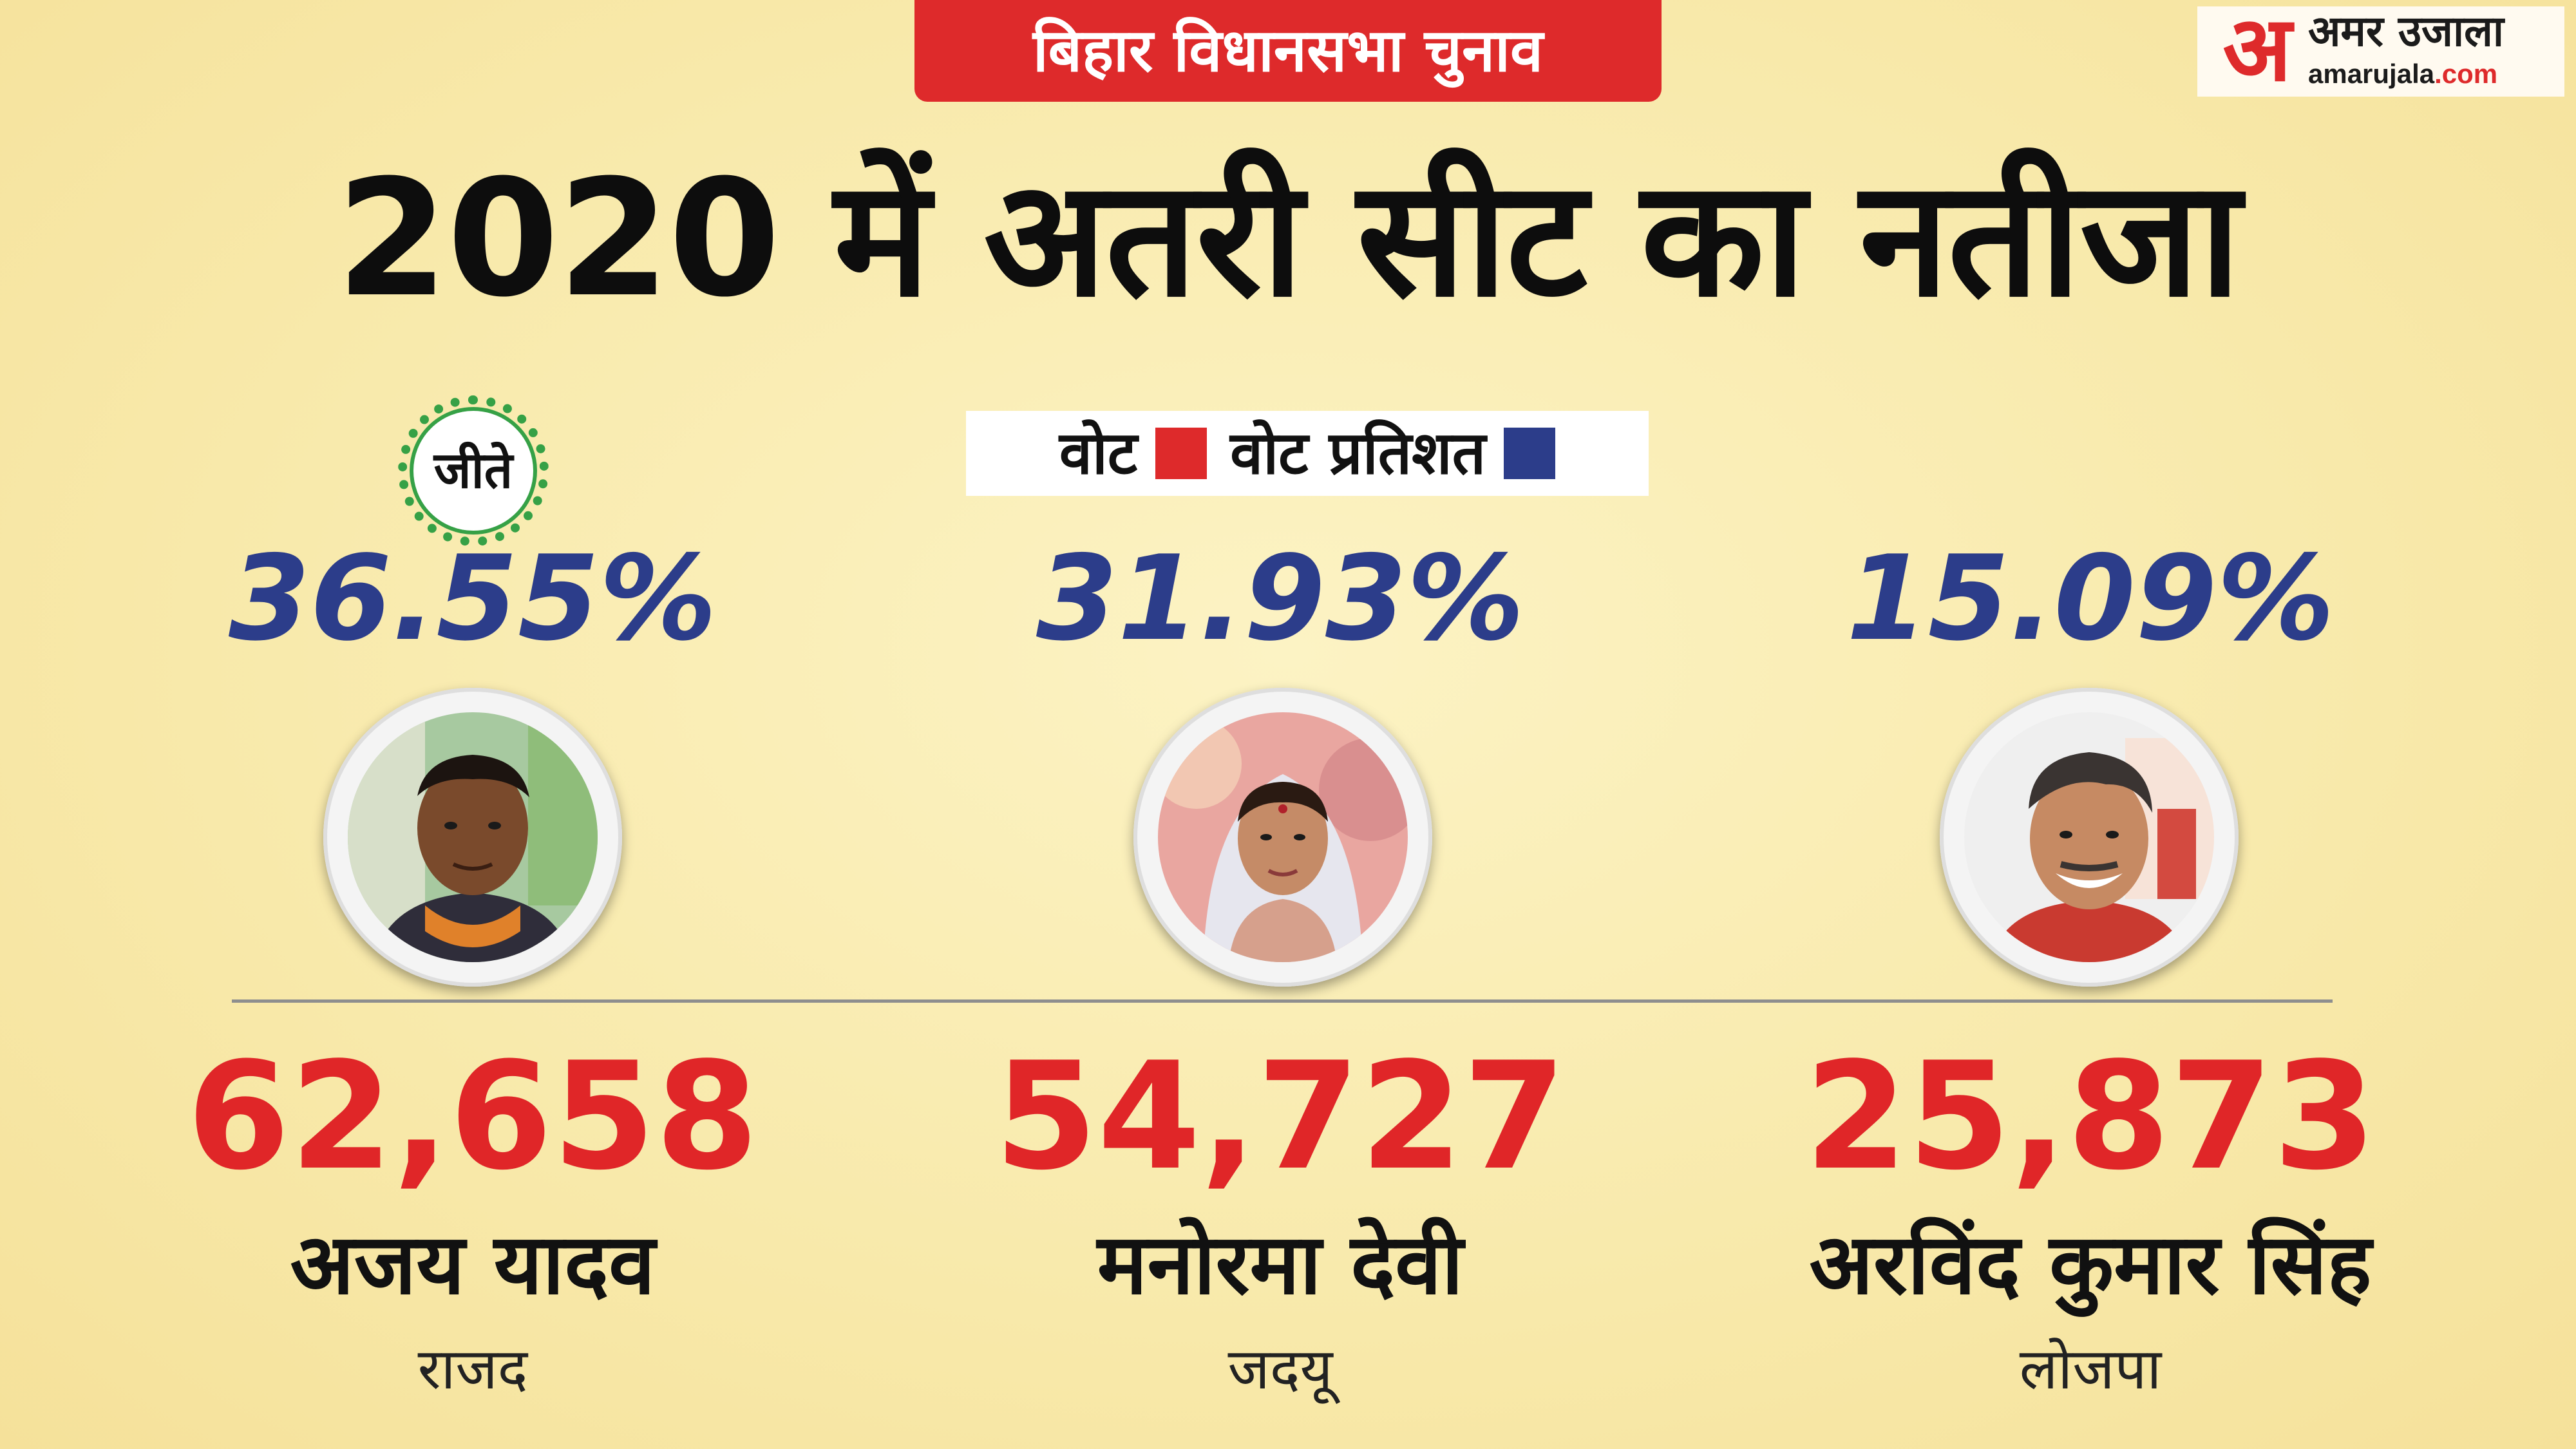 The width and height of the screenshot is (2576, 1449). I want to click on section-tag-text: बिहार विधानसभा चुनाव, so click(1288, 50).